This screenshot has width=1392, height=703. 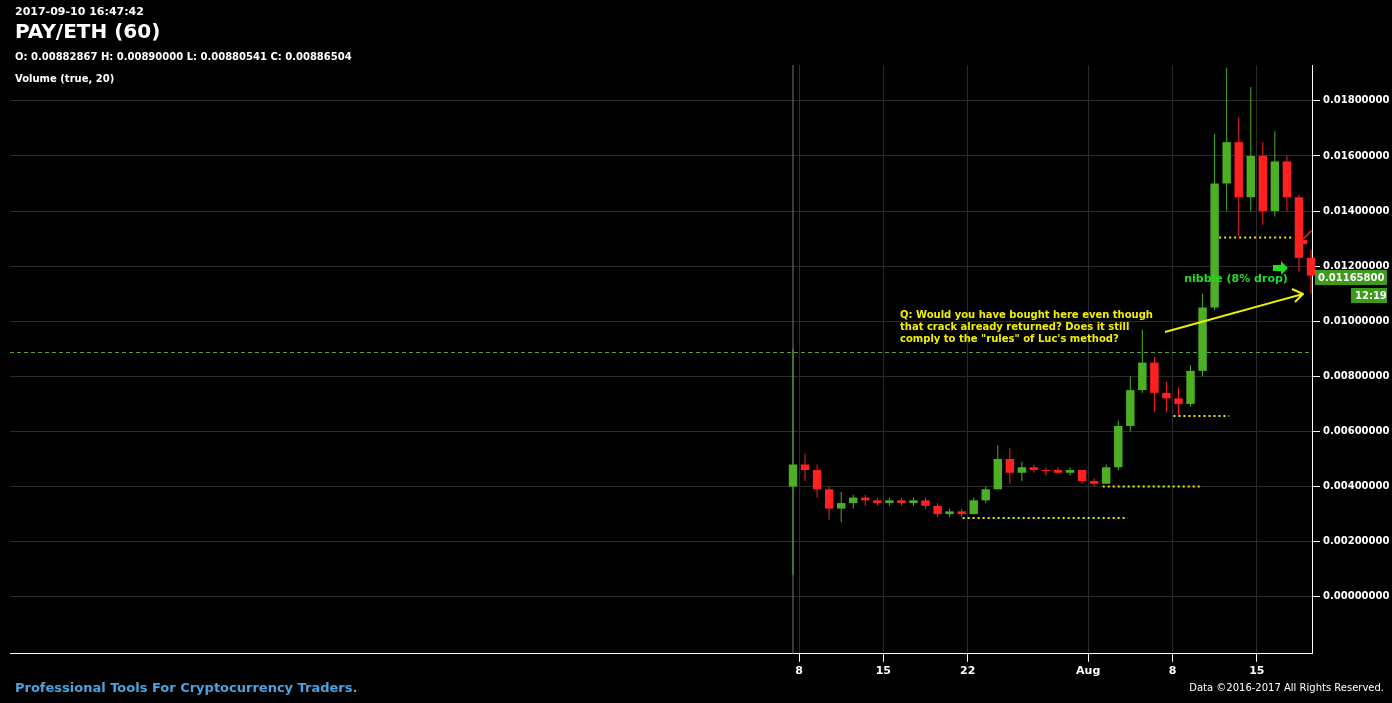 What do you see at coordinates (186, 687) in the screenshot?
I see `text: Professional Tools For Cryptocurrency Traders.` at bounding box center [186, 687].